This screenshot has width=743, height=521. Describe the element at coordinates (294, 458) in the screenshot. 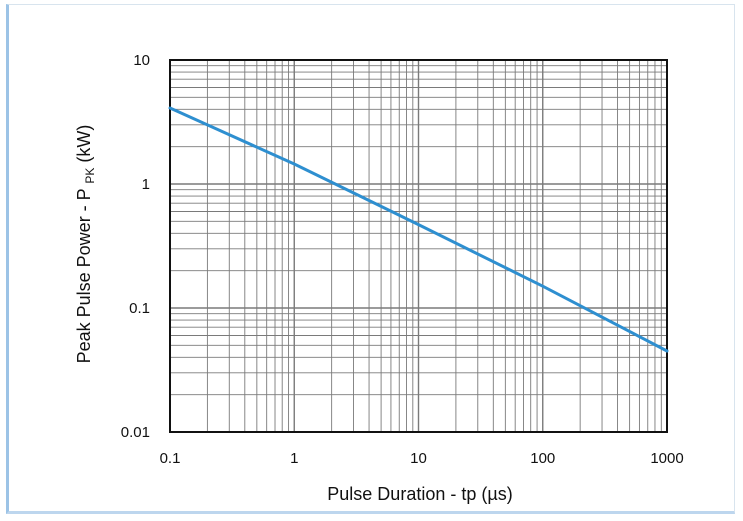

I see `x-tick-label: 1` at that location.